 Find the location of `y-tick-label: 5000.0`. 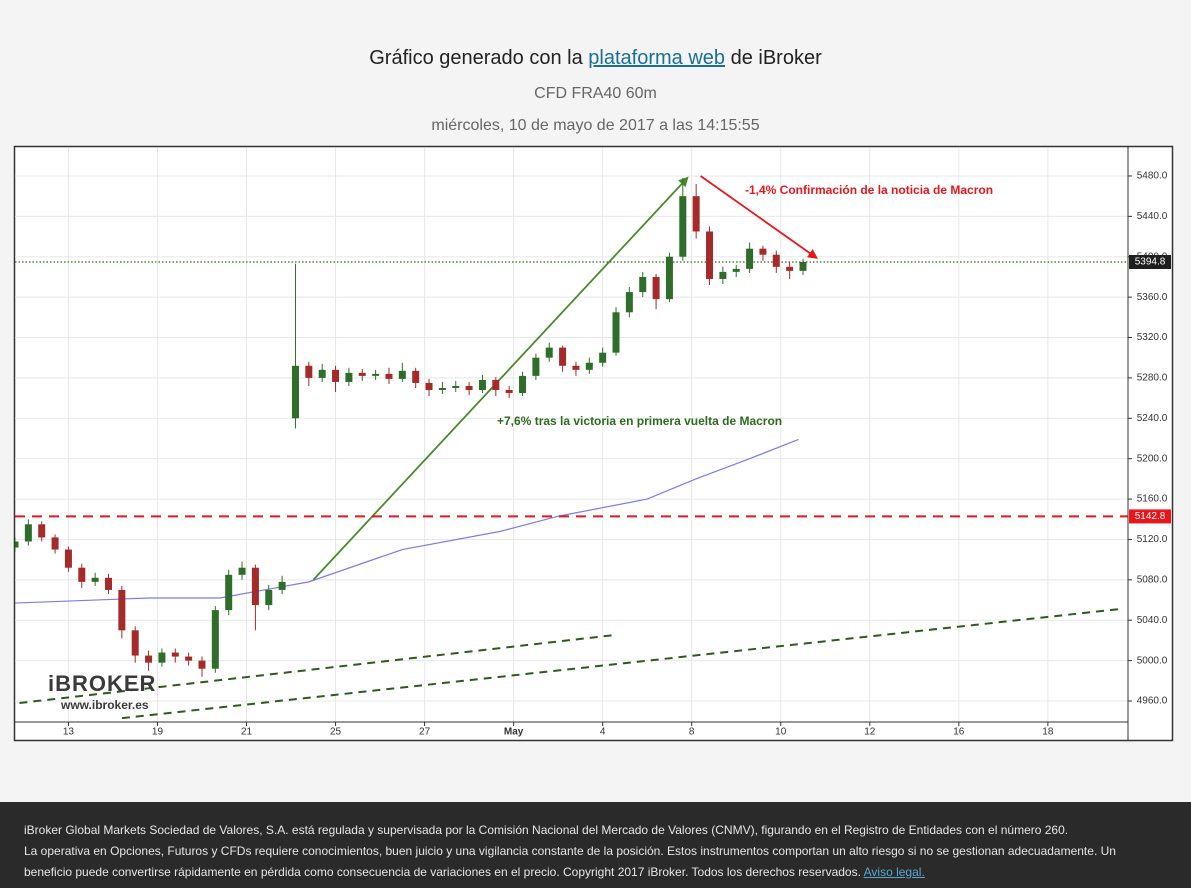

y-tick-label: 5000.0 is located at coordinates (1152, 660).